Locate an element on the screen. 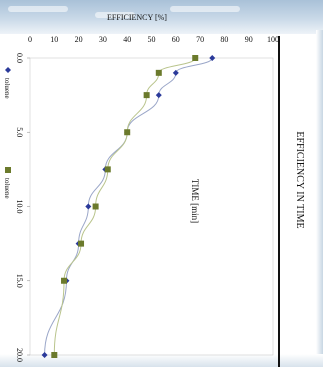  chart-title: EFFICIENCY IN TIME is located at coordinates (299, 179).